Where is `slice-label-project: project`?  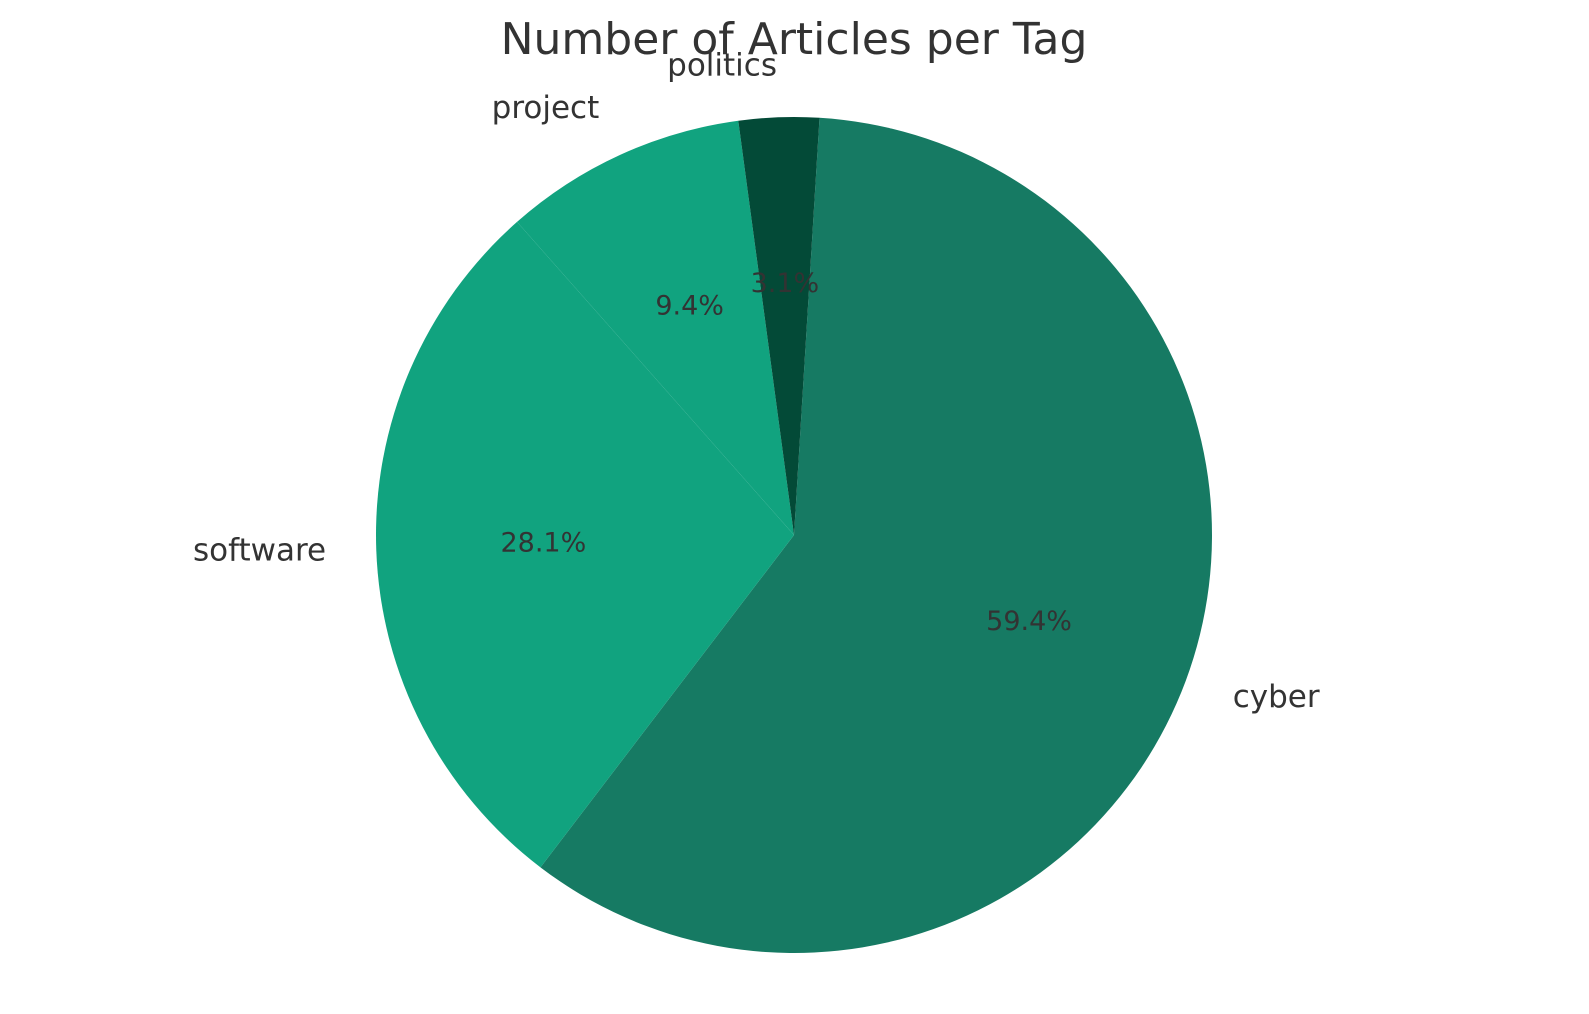
slice-label-project: project is located at coordinates (546, 108).